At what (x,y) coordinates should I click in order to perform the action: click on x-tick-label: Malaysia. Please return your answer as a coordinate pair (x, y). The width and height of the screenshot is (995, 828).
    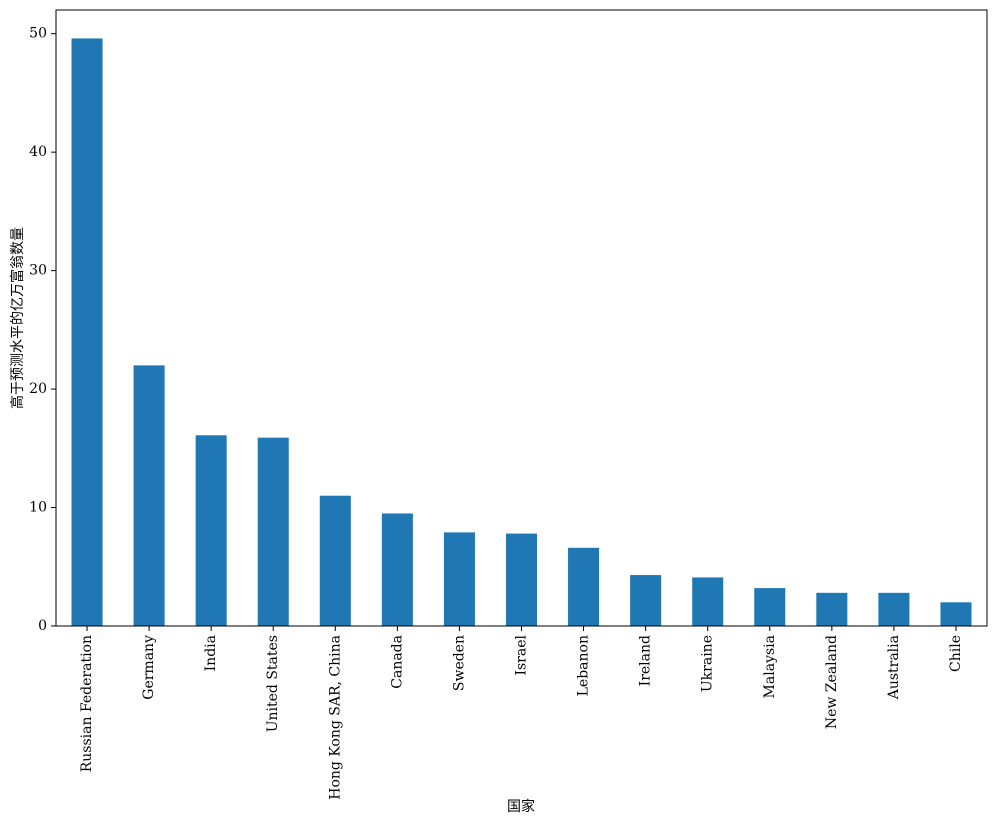
    Looking at the image, I should click on (770, 666).